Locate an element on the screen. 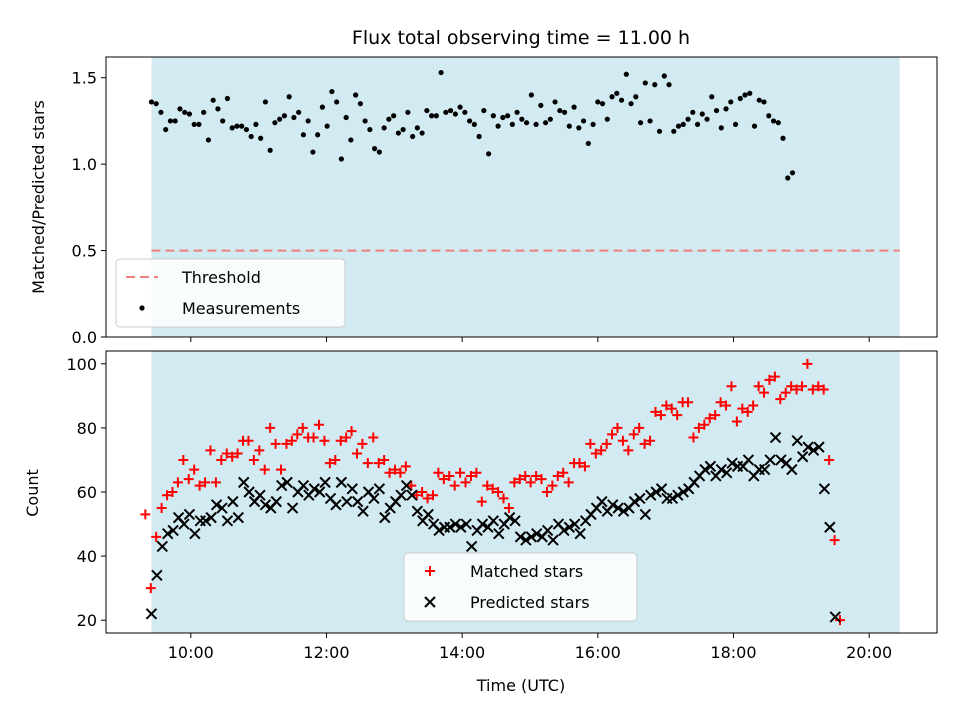 The height and width of the screenshot is (720, 960). legend-entry: Measurements is located at coordinates (241, 308).